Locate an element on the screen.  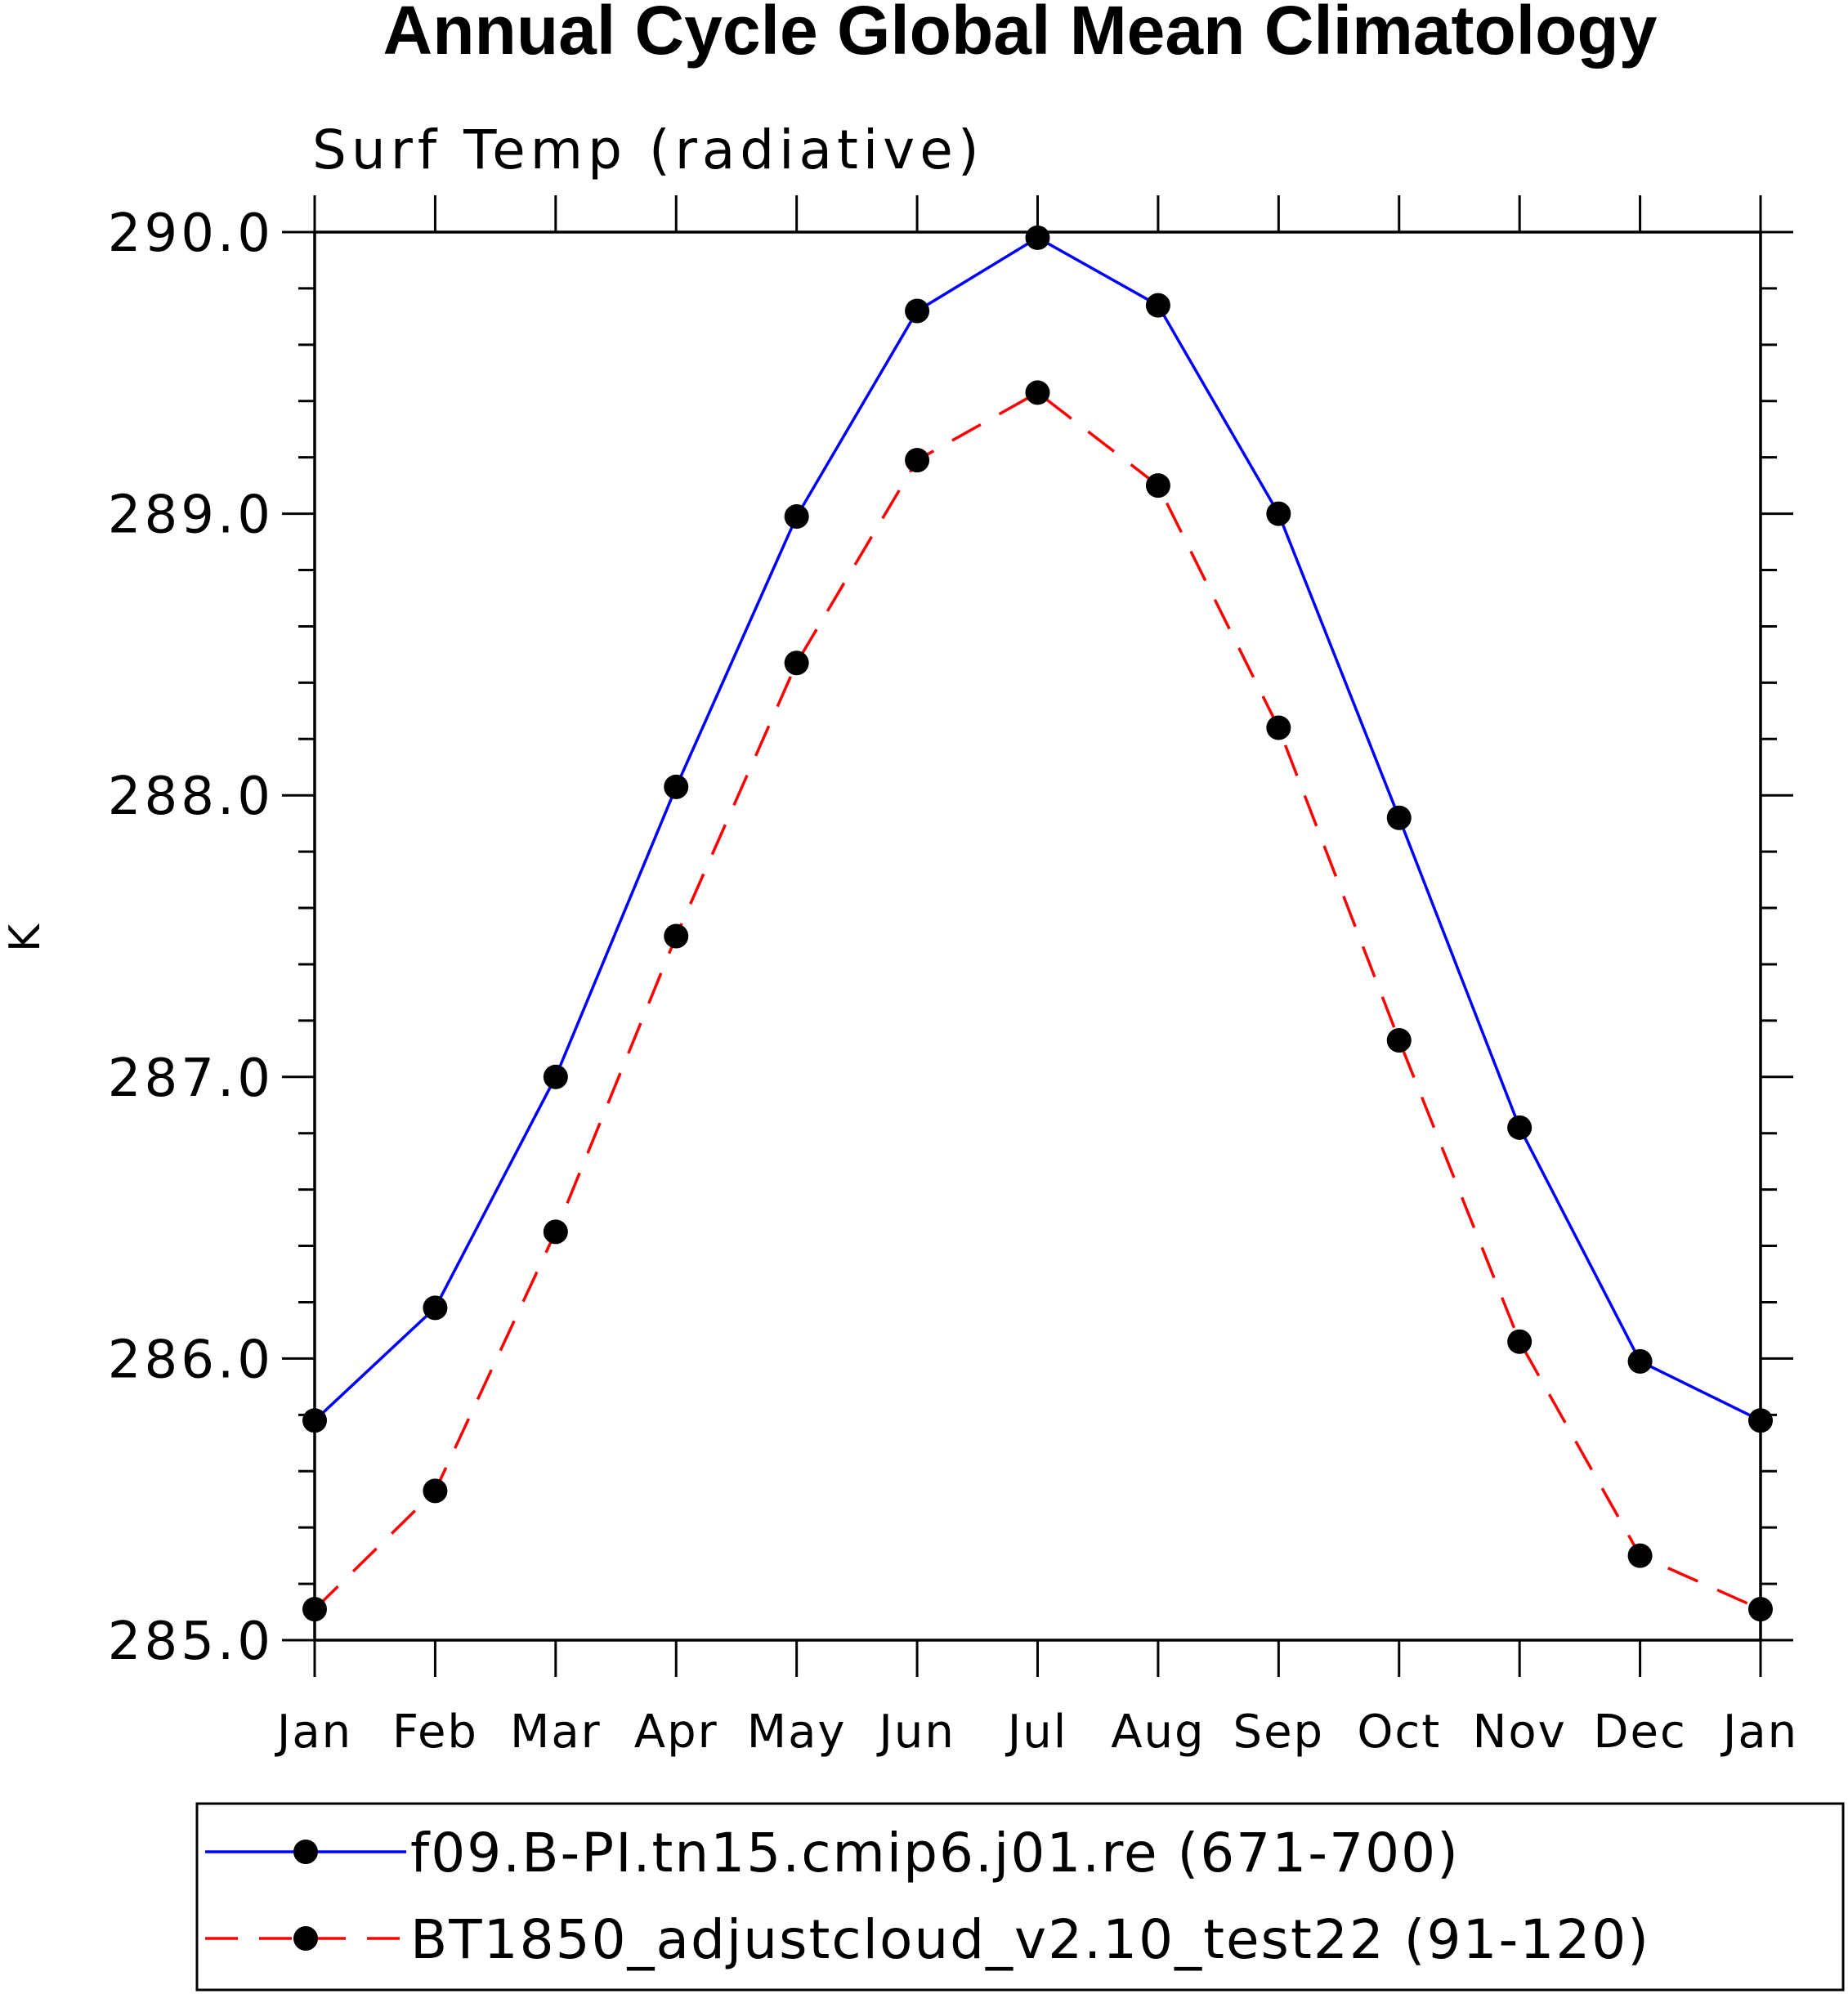
y-axis-label: K is located at coordinates (25, 937).